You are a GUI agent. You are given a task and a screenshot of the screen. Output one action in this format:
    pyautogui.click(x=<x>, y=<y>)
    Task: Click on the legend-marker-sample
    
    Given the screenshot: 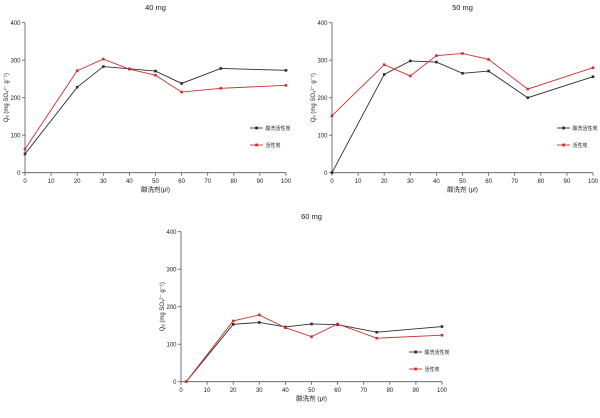 What is the action you would take?
    pyautogui.click(x=256, y=128)
    